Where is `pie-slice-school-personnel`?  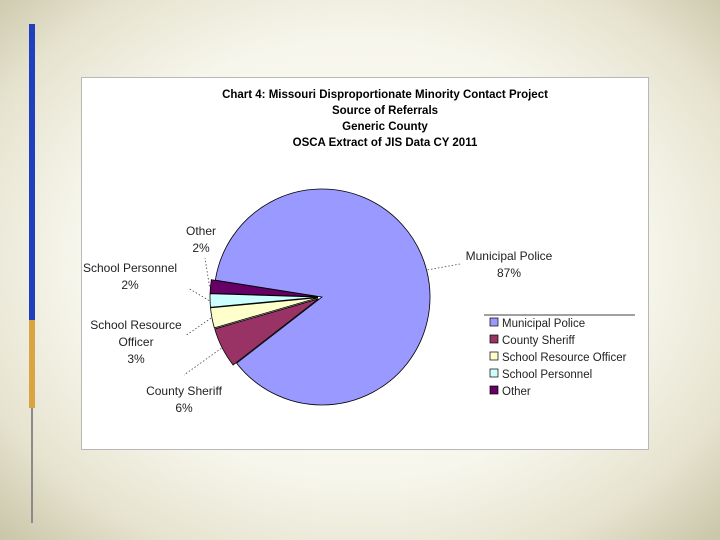
pie-slice-school-personnel is located at coordinates (264, 300).